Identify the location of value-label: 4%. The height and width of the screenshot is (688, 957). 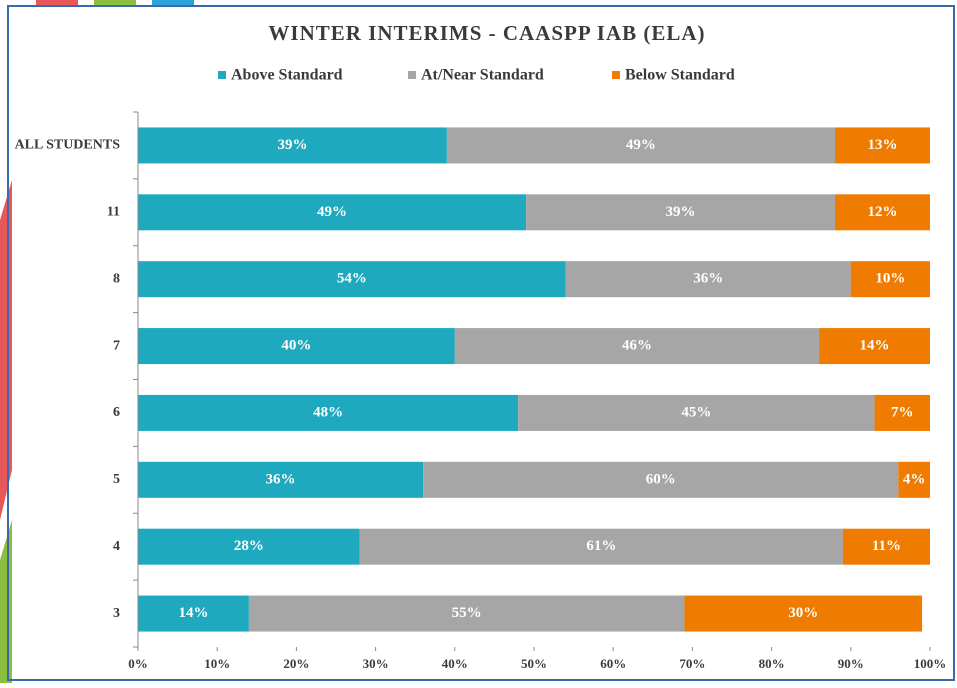
(914, 479).